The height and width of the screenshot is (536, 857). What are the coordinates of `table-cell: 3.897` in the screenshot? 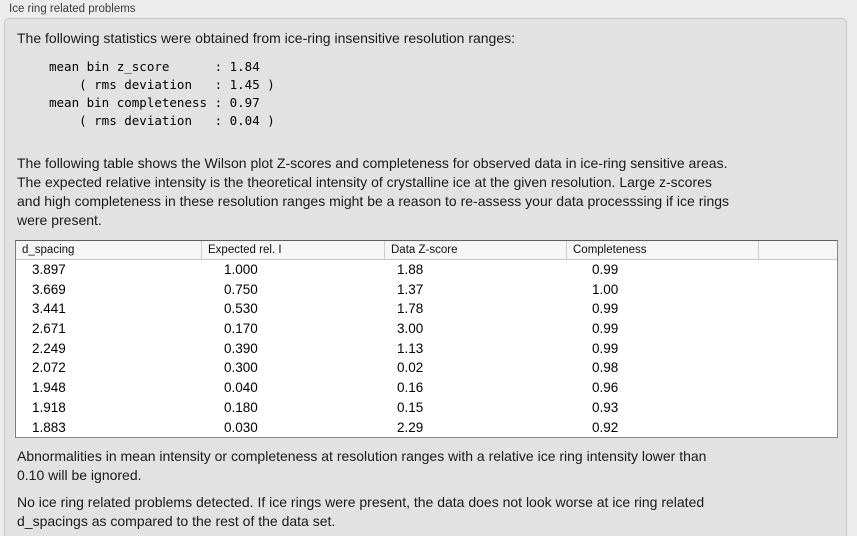 It's located at (49, 269).